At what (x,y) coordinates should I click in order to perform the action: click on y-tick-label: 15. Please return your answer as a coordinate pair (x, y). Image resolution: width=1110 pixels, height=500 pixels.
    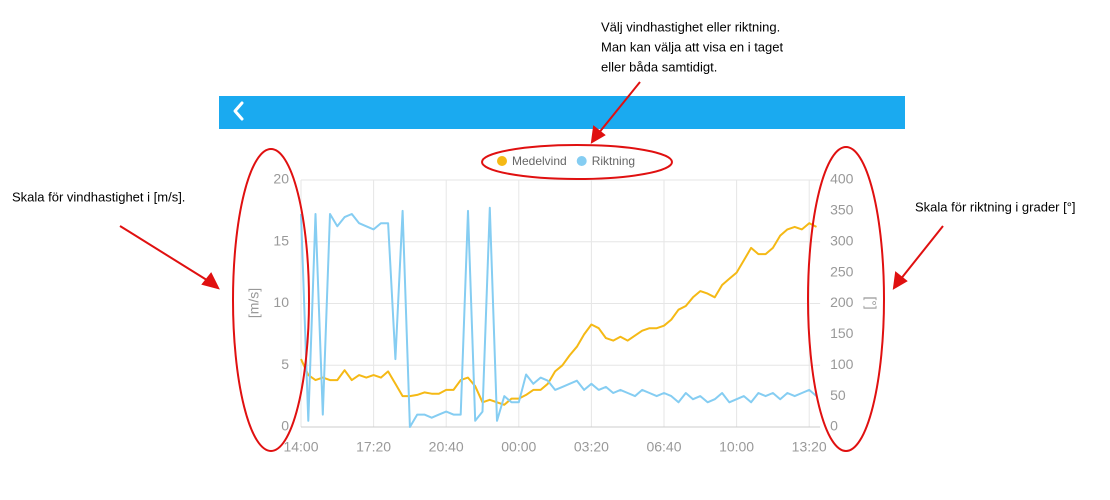
    Looking at the image, I should click on (281, 240).